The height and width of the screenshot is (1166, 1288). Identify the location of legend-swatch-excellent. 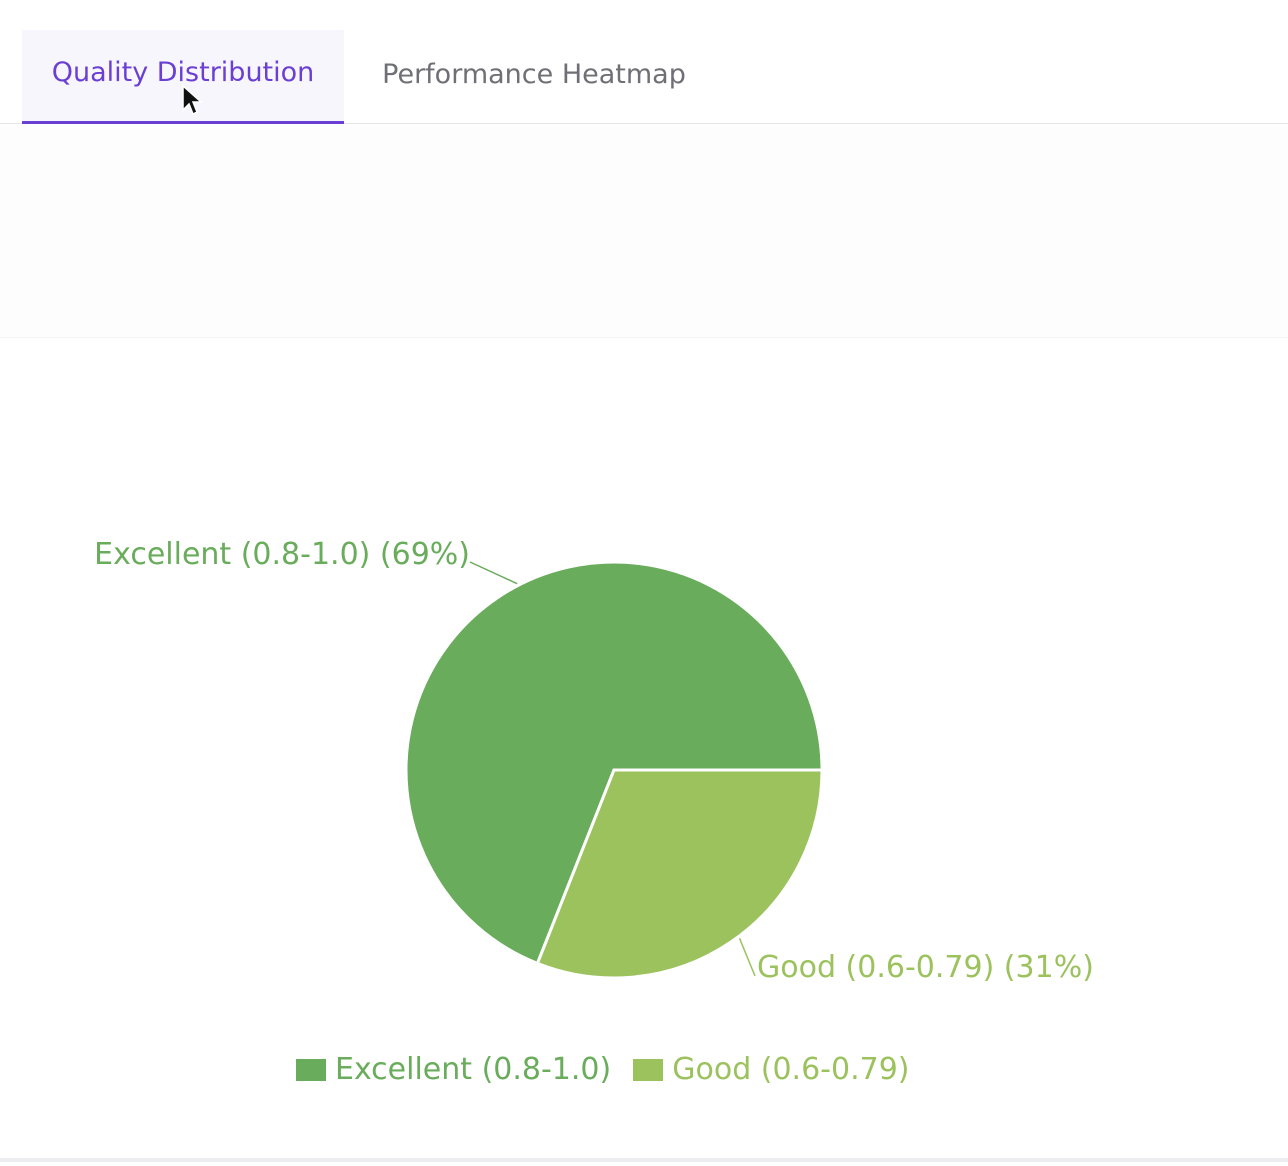
(311, 1069).